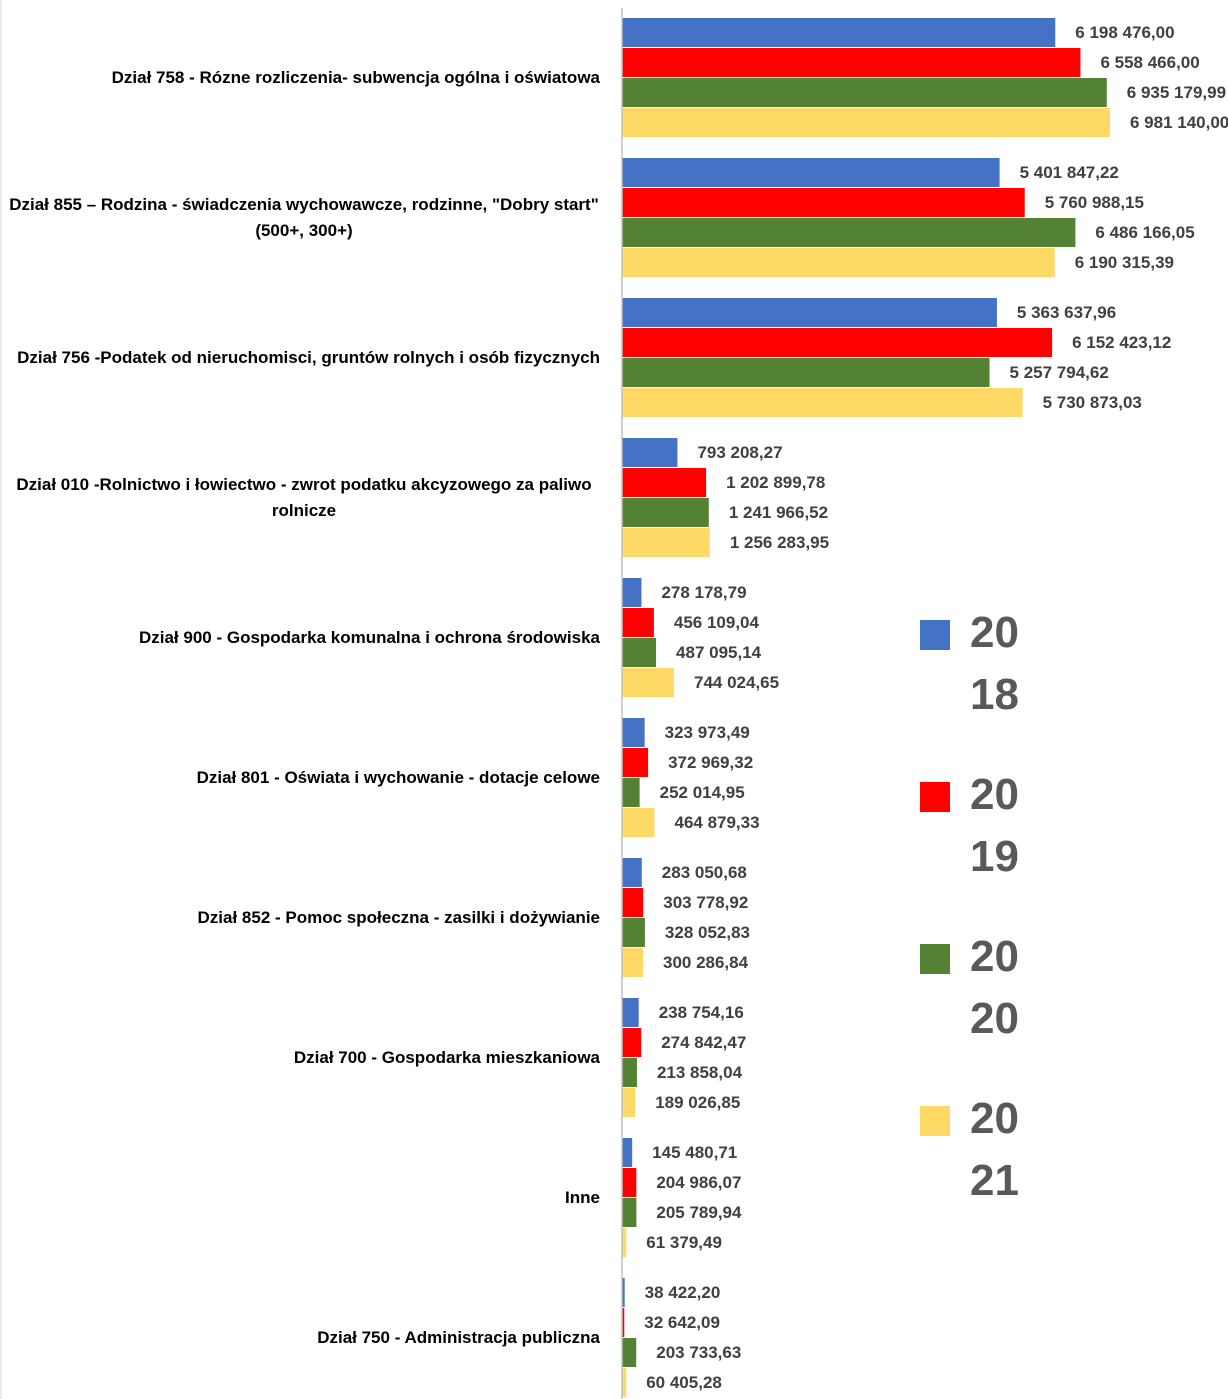  What do you see at coordinates (1092, 402) in the screenshot?
I see `data-label: 5 730 873,03` at bounding box center [1092, 402].